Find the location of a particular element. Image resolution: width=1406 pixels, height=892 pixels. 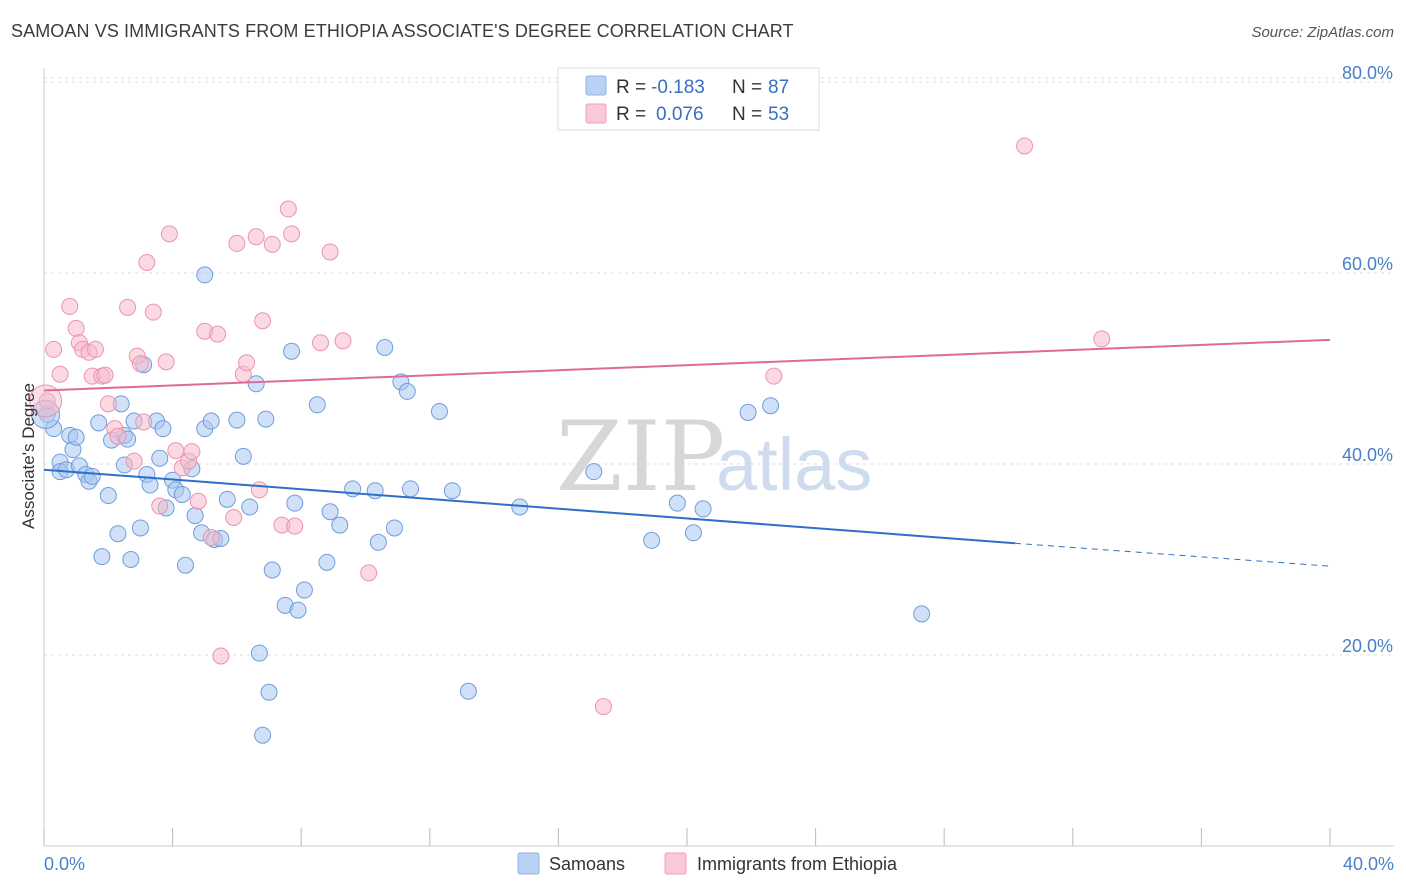

y-axis-label: Associate's Degree is located at coordinates (28, 456).